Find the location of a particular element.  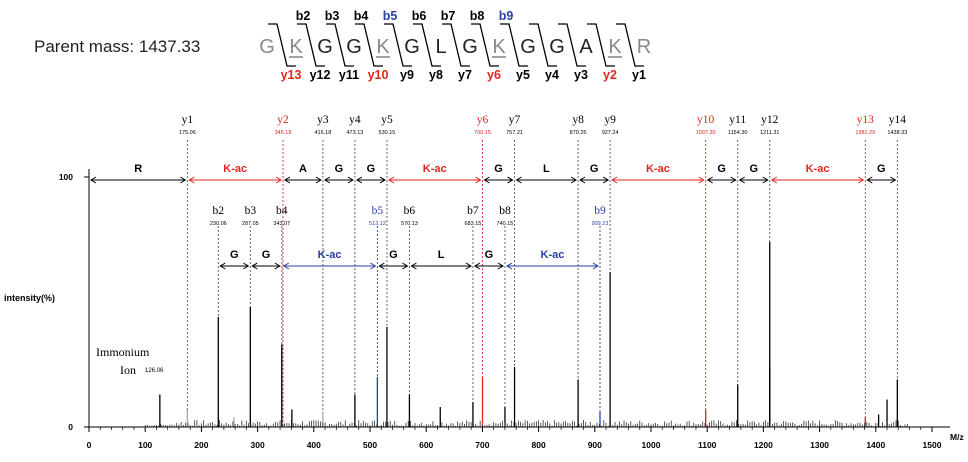

y-ion-peak-label: y10 is located at coordinates (706, 120).